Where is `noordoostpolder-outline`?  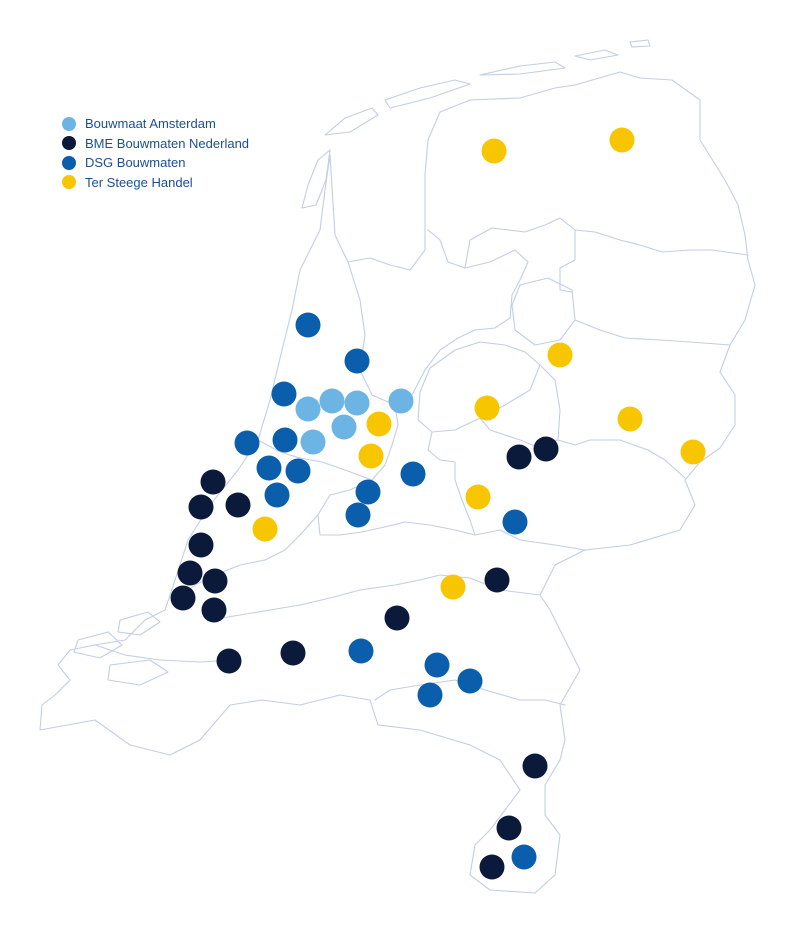
noordoostpolder-outline is located at coordinates (543, 311).